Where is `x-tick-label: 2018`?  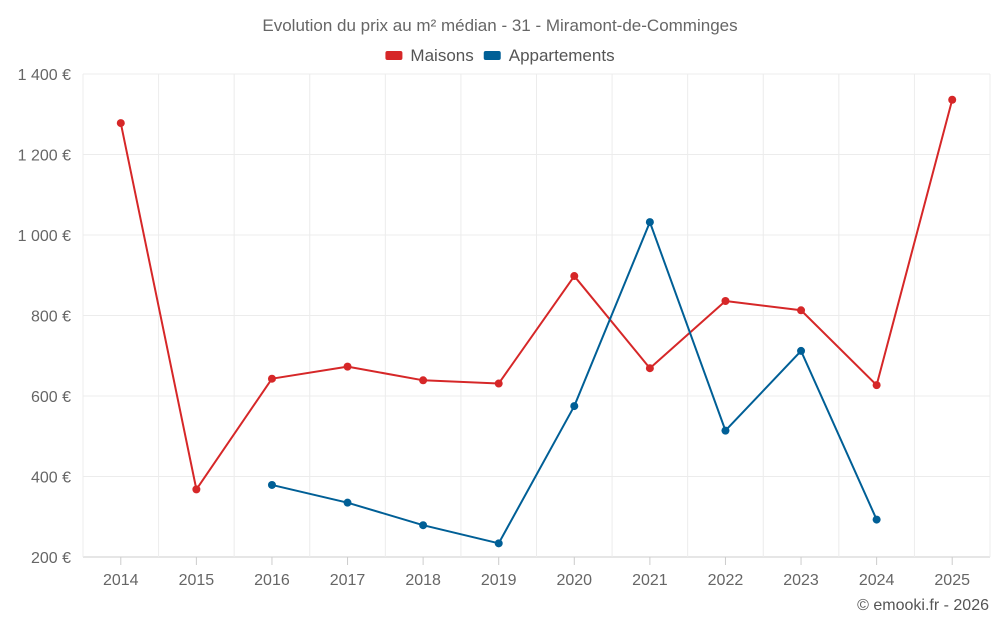
x-tick-label: 2018 is located at coordinates (423, 580).